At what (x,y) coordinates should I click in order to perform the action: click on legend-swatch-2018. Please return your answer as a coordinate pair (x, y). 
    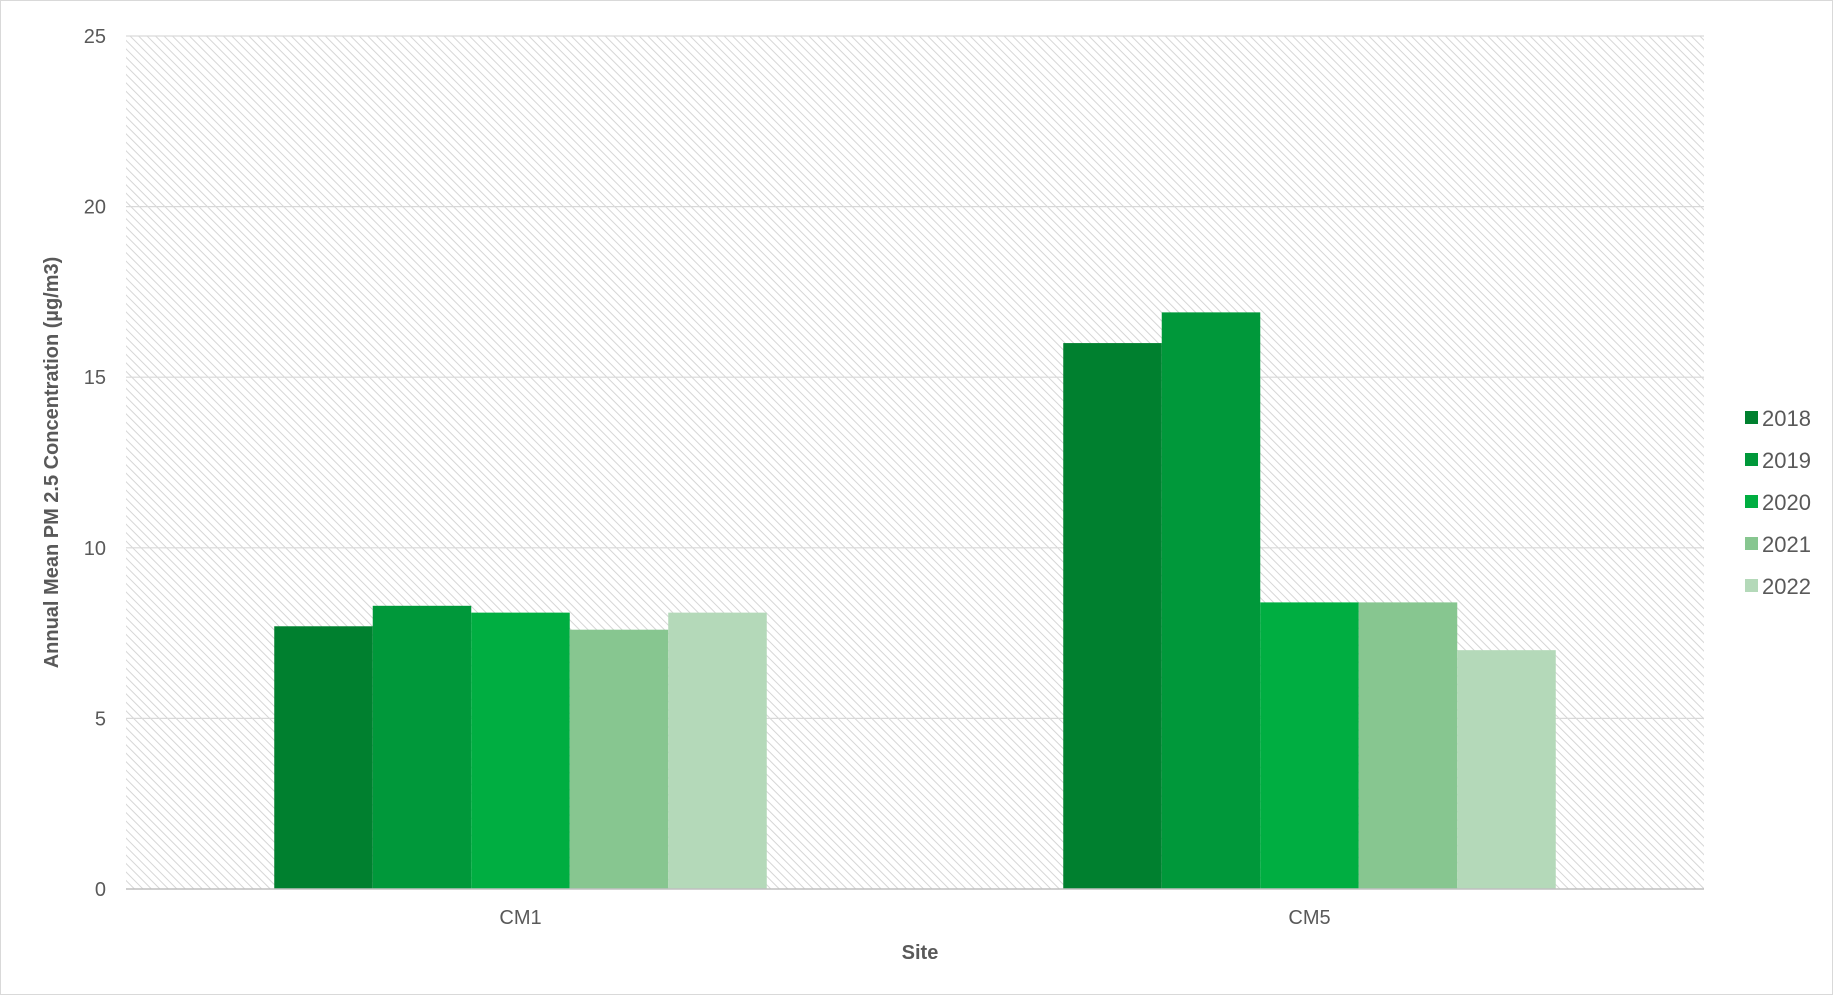
    Looking at the image, I should click on (1751, 417).